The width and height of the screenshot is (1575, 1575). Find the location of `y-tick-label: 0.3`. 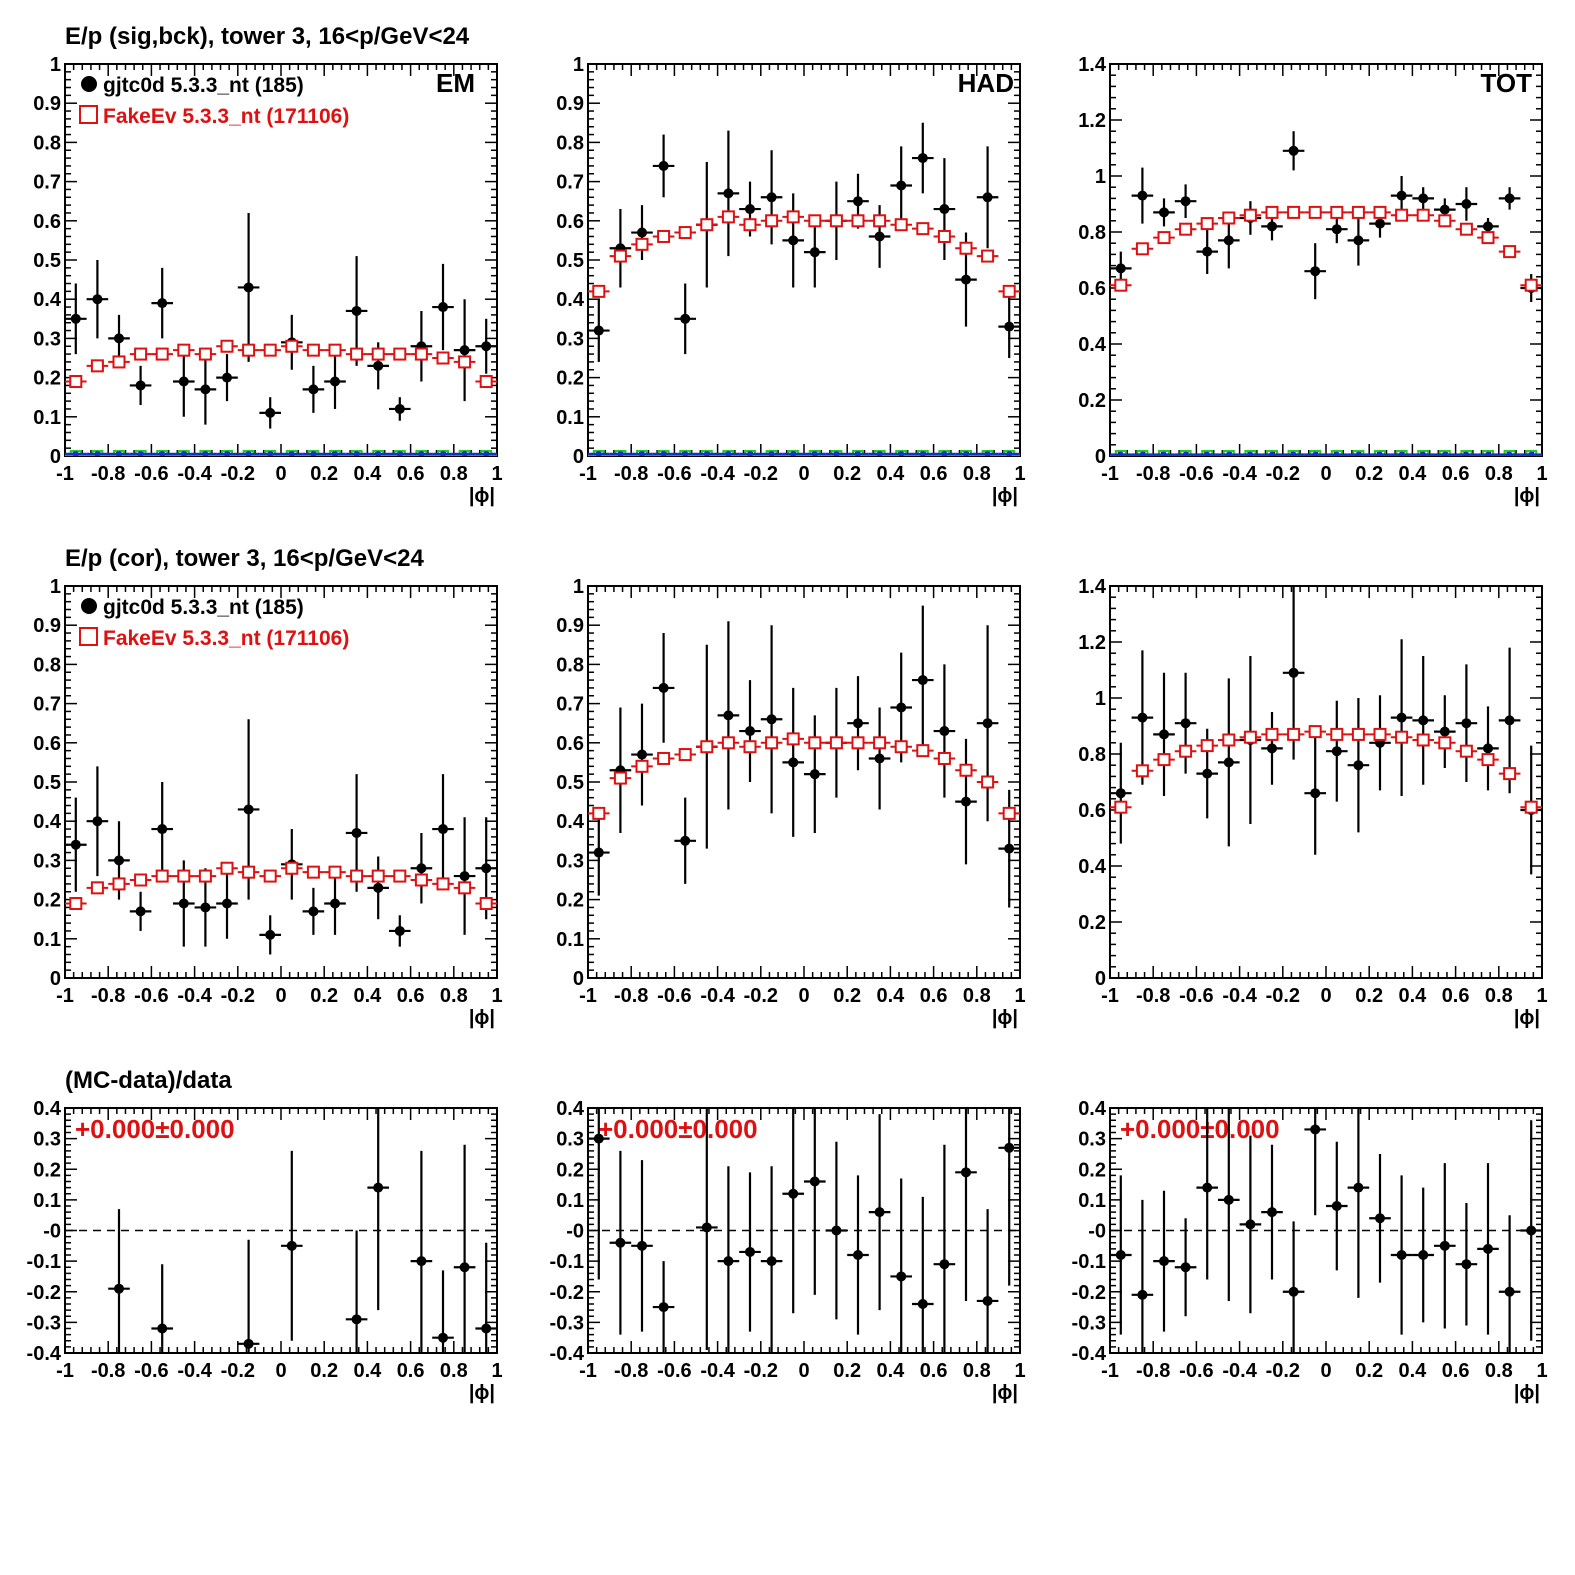

y-tick-label: 0.3 is located at coordinates (570, 861).